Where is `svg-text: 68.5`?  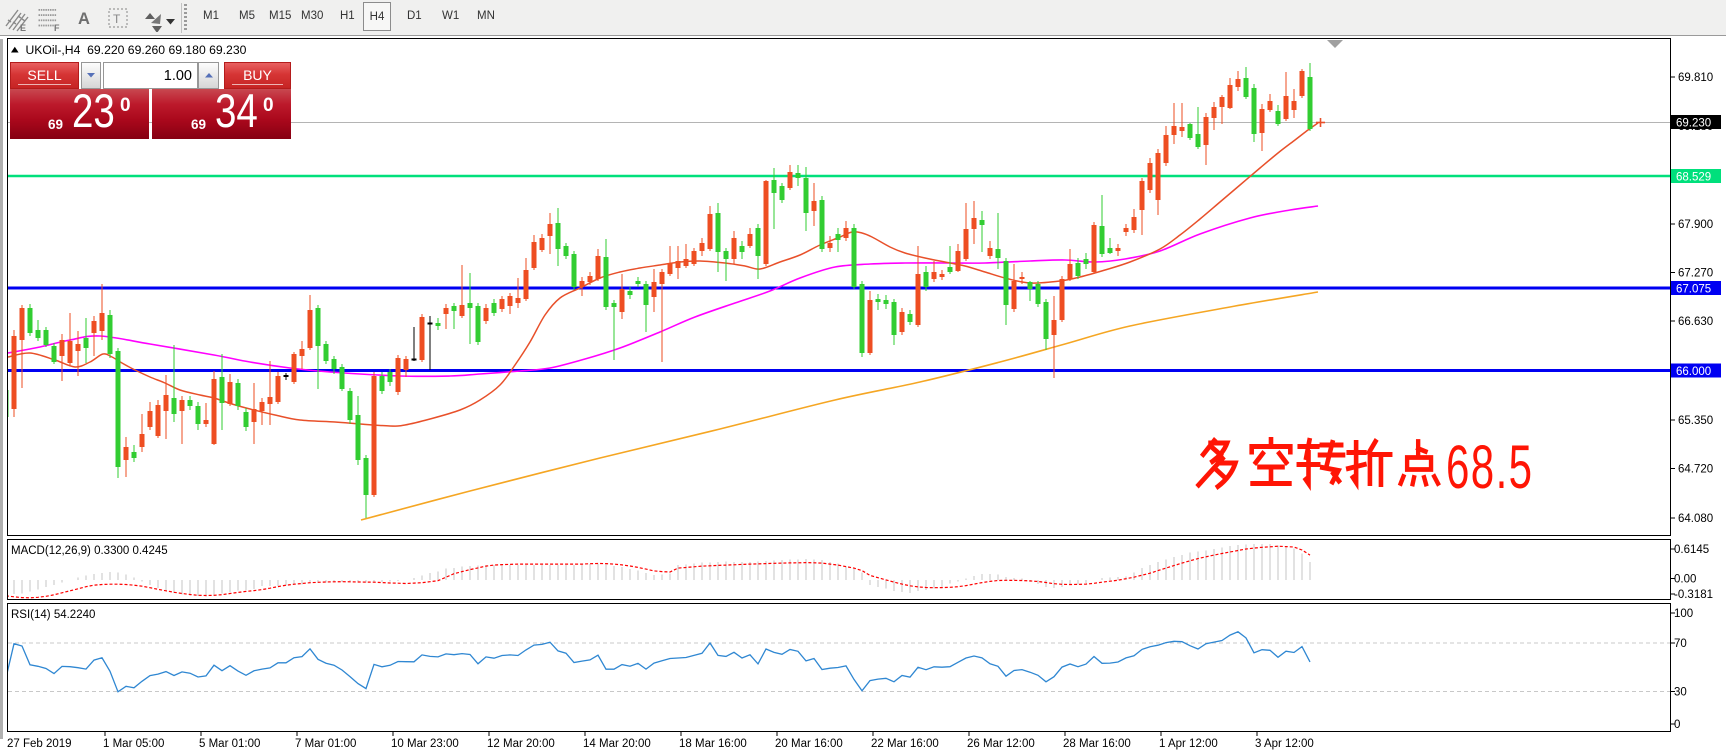
svg-text: 68.5 is located at coordinates (1489, 468).